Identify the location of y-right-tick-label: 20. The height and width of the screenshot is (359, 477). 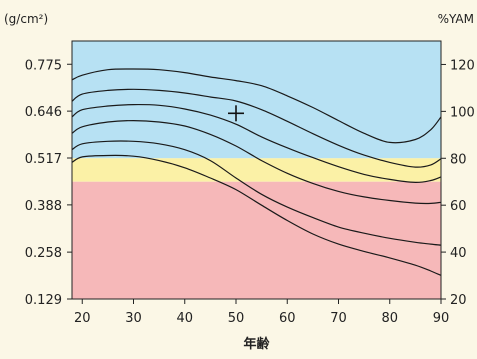
(458, 300).